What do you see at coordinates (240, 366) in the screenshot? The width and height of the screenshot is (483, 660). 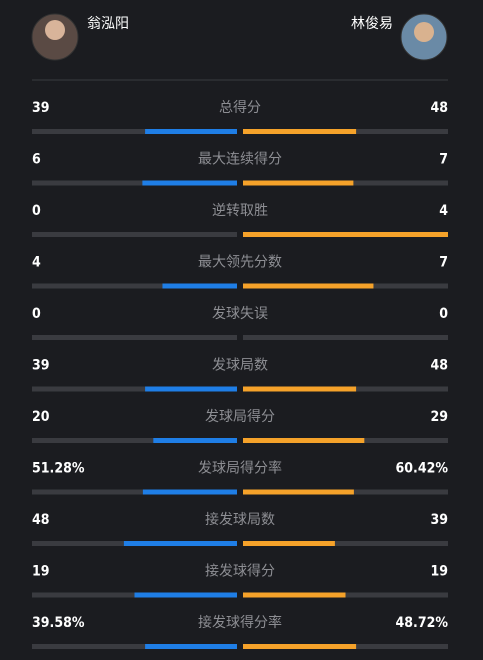 I see `stat-label: 发球局数` at bounding box center [240, 366].